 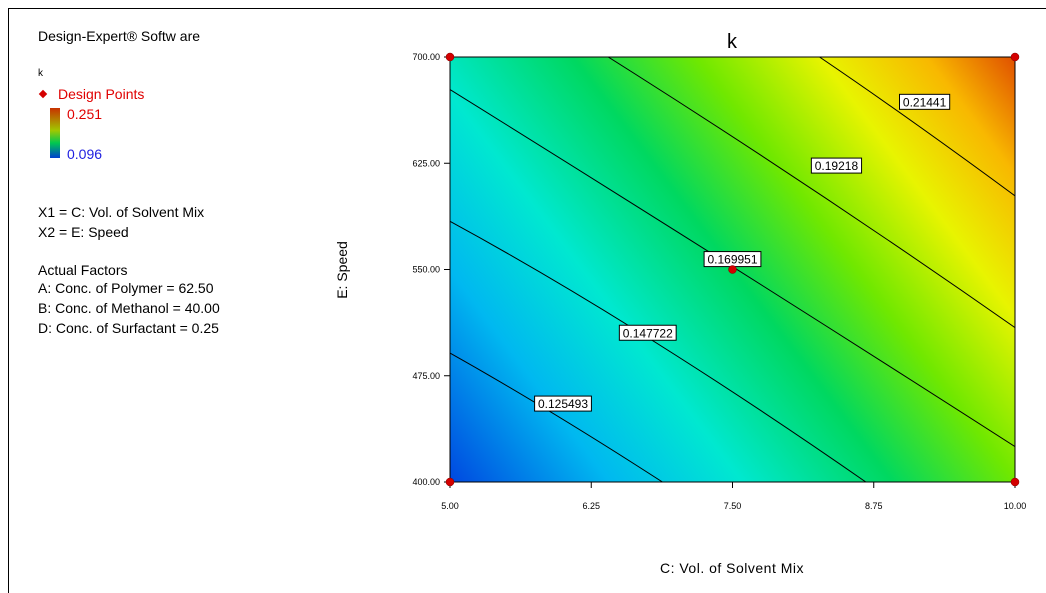 I want to click on design-points-label: Design Points, so click(x=101, y=94).